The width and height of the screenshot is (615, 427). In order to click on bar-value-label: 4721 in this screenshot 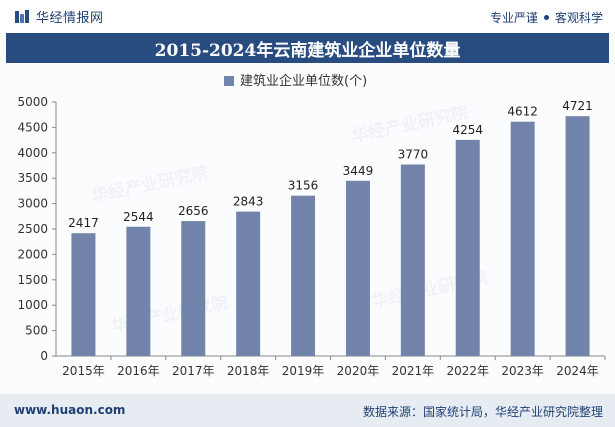, I will do `click(577, 106)`.